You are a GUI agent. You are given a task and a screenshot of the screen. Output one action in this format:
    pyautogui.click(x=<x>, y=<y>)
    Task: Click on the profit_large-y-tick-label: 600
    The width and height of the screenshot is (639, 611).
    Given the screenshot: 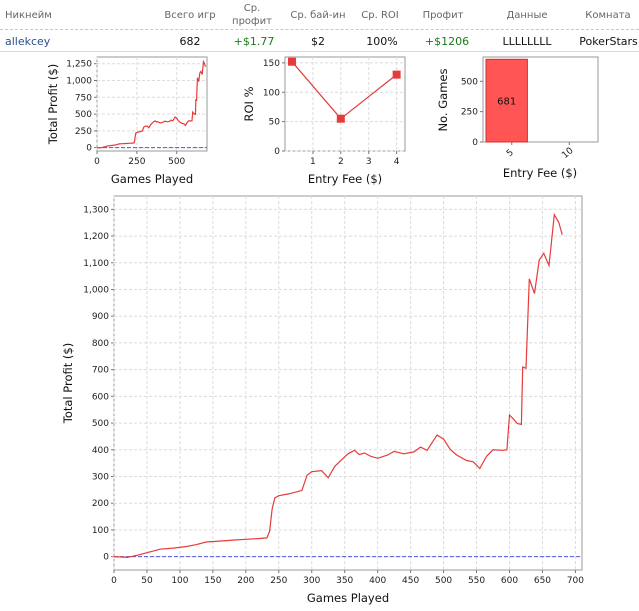 What is the action you would take?
    pyautogui.click(x=100, y=397)
    